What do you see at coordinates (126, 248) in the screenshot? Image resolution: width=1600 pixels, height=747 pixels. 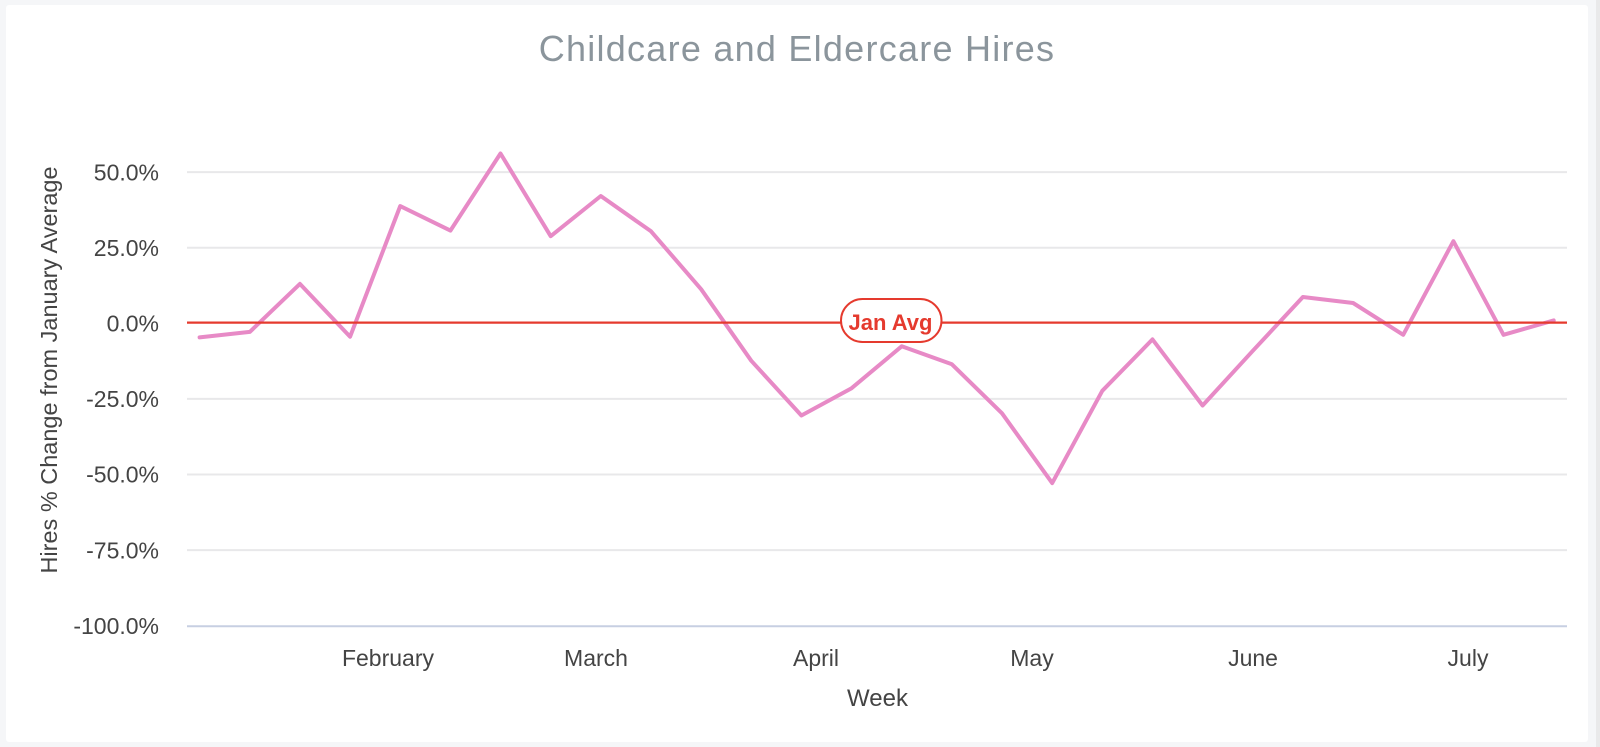 I see `svg-text: 25.0%` at bounding box center [126, 248].